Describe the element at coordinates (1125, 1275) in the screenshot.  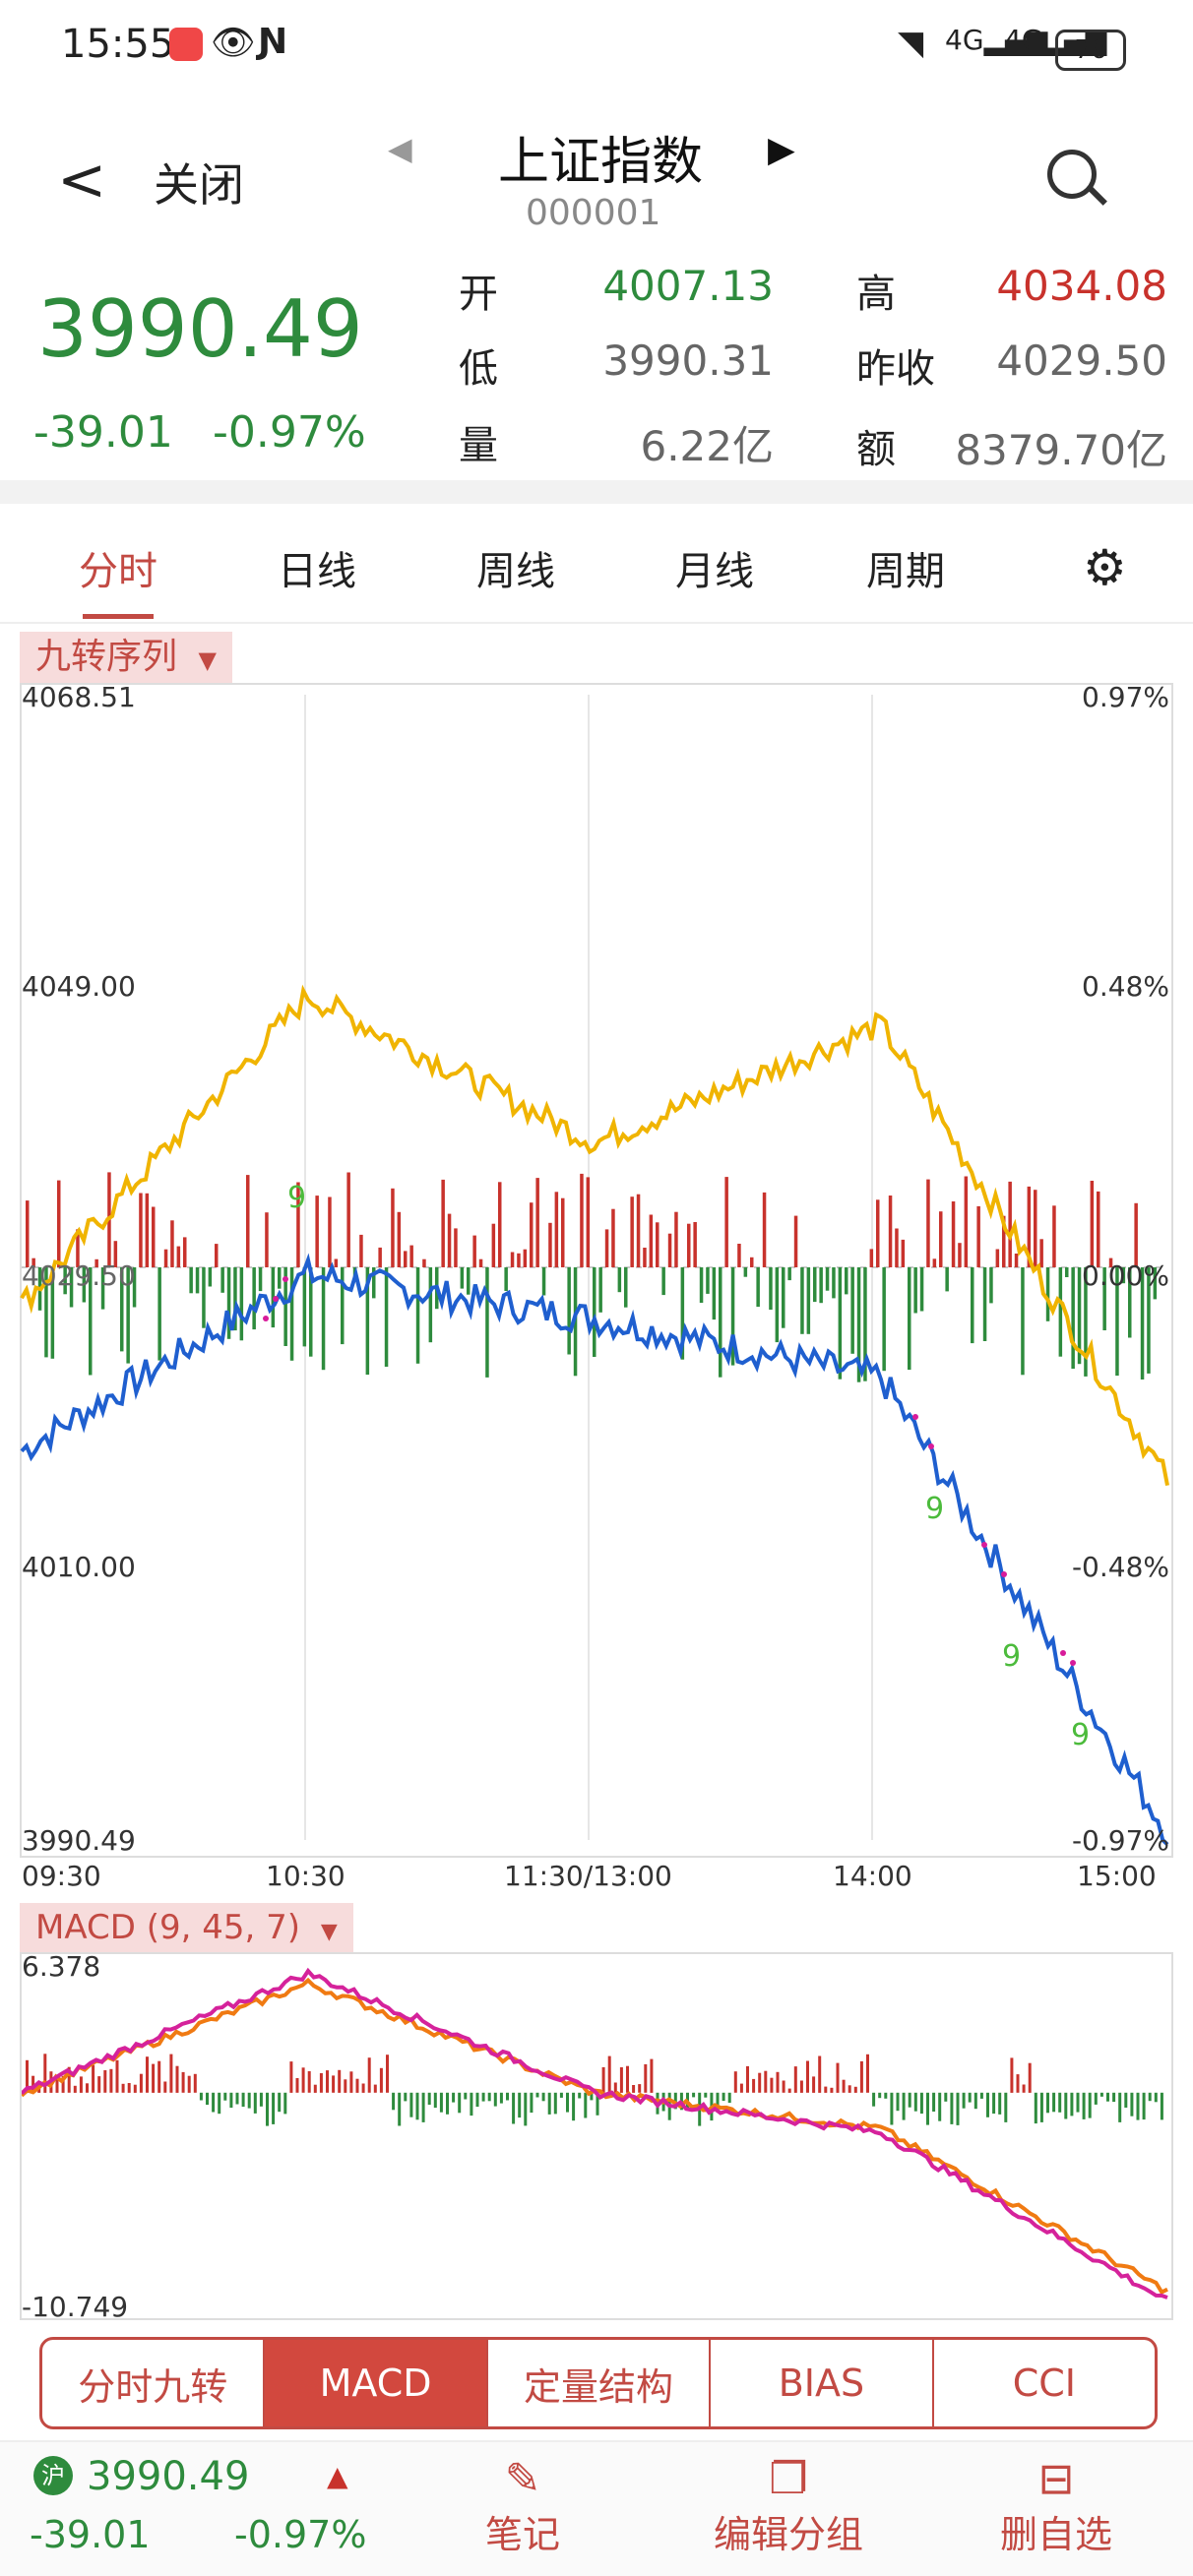
I see `y-label-right-2: 0.00%` at that location.